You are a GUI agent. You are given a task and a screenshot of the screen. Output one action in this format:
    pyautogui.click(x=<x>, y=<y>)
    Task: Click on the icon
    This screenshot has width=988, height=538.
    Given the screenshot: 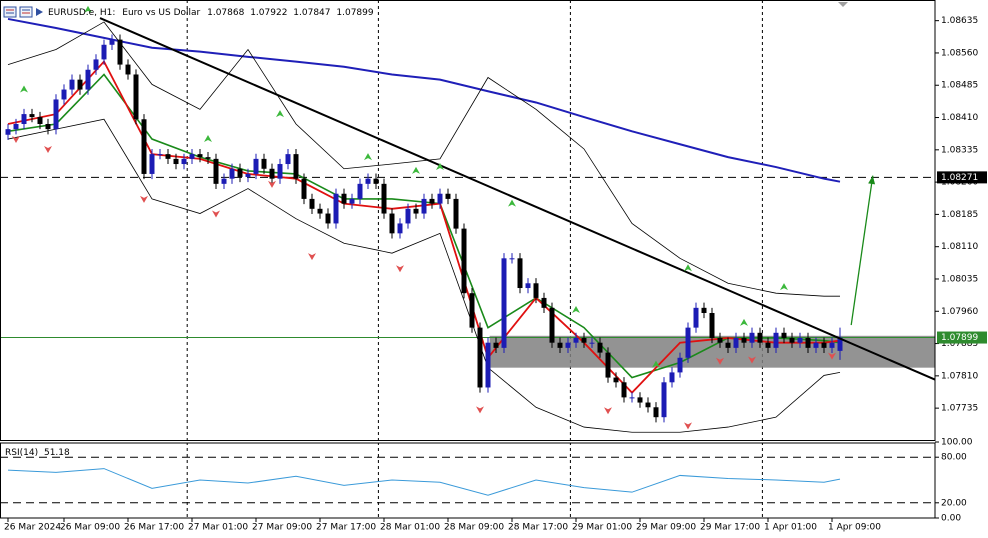 What is the action you would take?
    pyautogui.click(x=10, y=12)
    